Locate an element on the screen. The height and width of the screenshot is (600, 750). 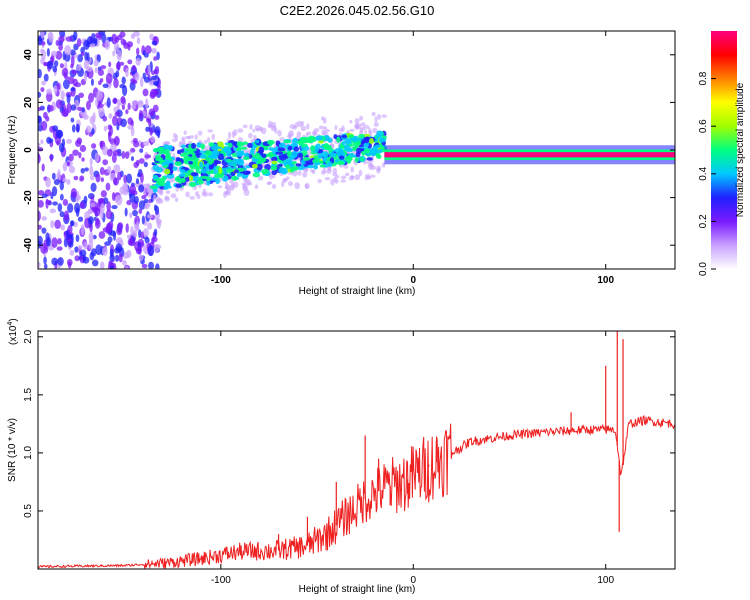
spectrogram-y-tick-label: -20 is located at coordinates (28, 197).